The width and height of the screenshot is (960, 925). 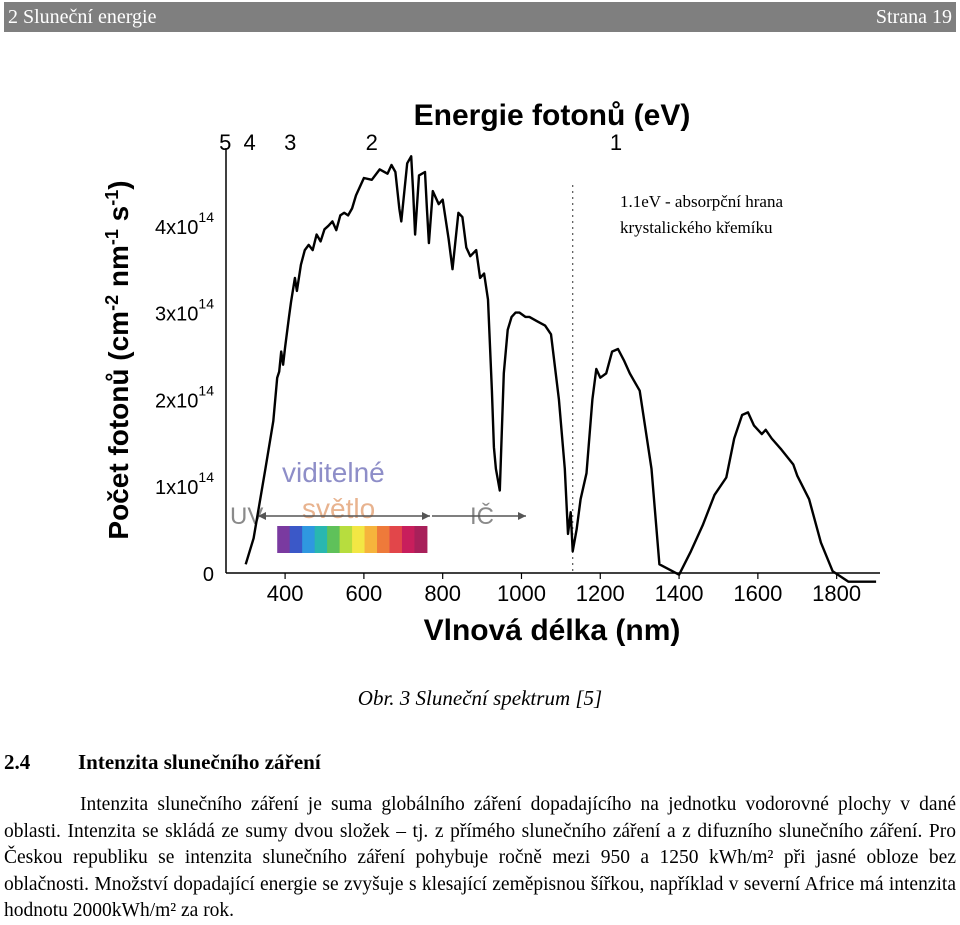 What do you see at coordinates (176, 315) in the screenshot?
I see `y-tick-base: 3x10` at bounding box center [176, 315].